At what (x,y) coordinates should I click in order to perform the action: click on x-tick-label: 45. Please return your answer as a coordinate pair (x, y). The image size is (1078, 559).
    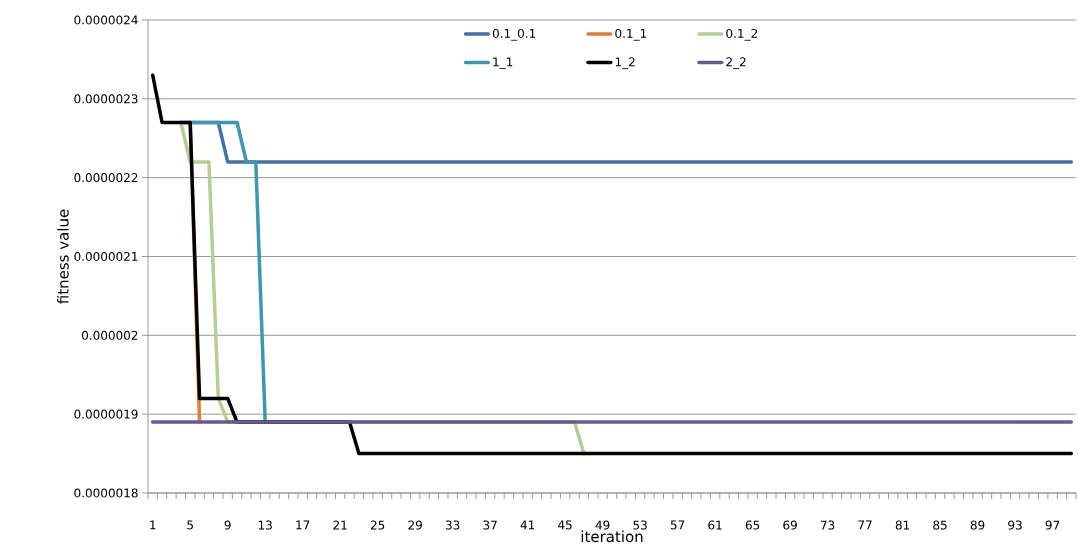
    Looking at the image, I should click on (565, 525).